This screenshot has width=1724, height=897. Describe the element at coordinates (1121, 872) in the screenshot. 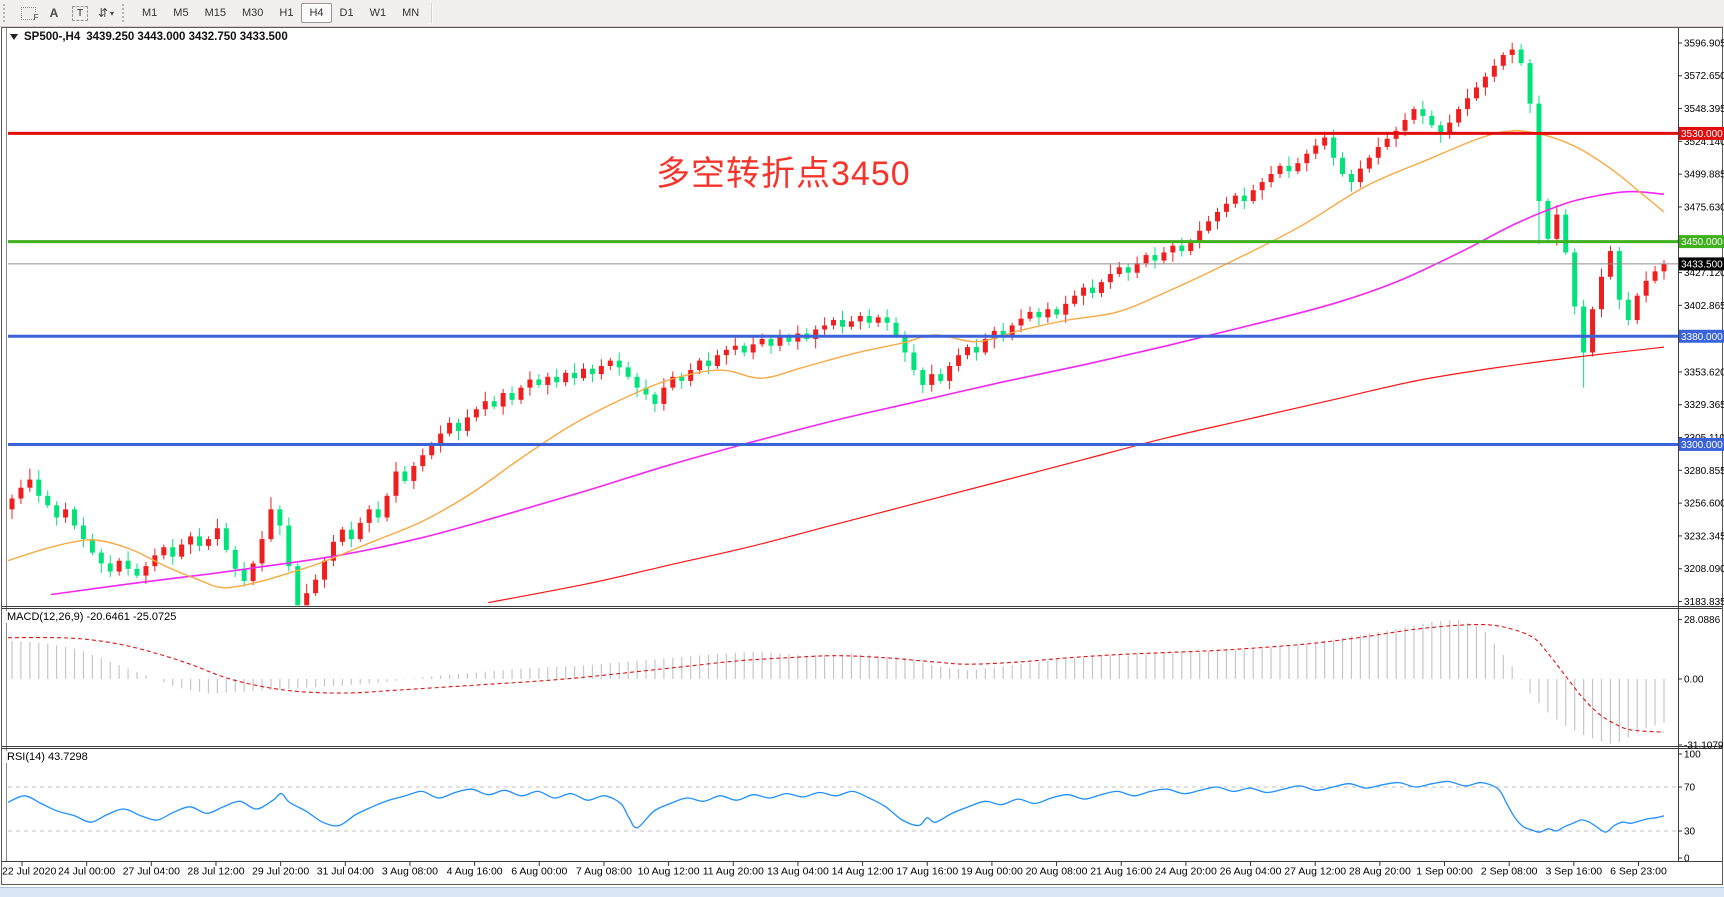

I see `time-tick-label: 21 Aug 16:00` at that location.